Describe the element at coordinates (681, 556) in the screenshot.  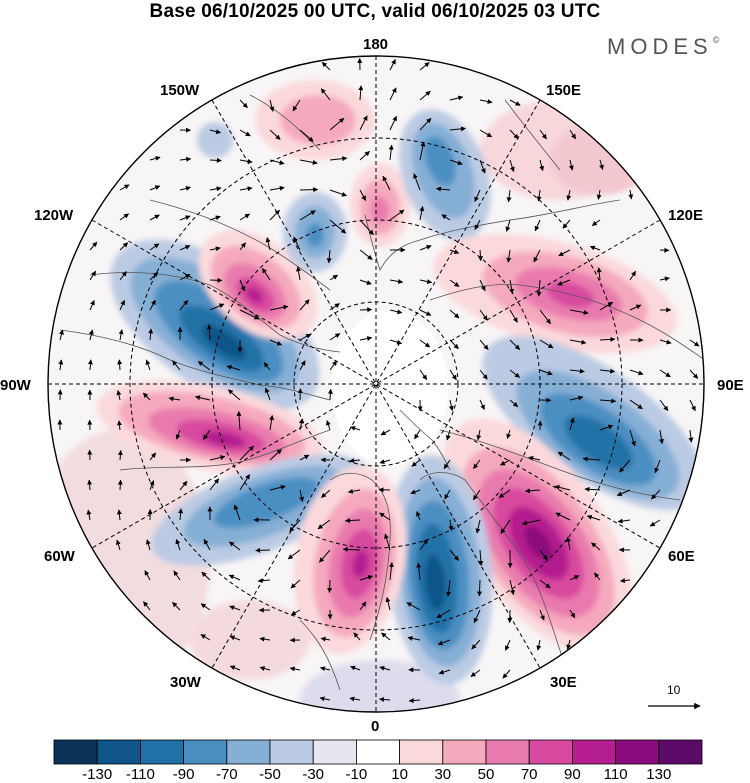
I see `label-60e: 60E` at that location.